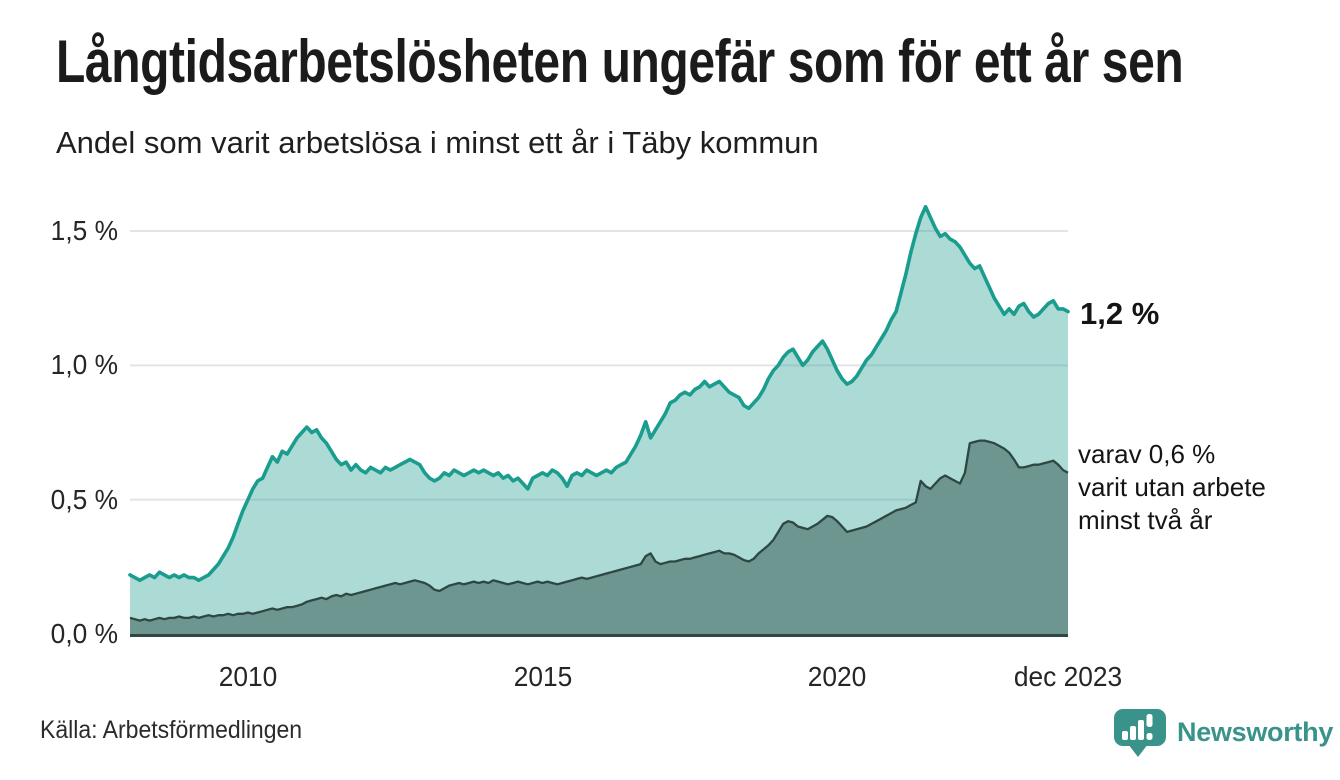 The height and width of the screenshot is (780, 1340). I want to click on y-tick-label: 0,5 %, so click(84, 499).